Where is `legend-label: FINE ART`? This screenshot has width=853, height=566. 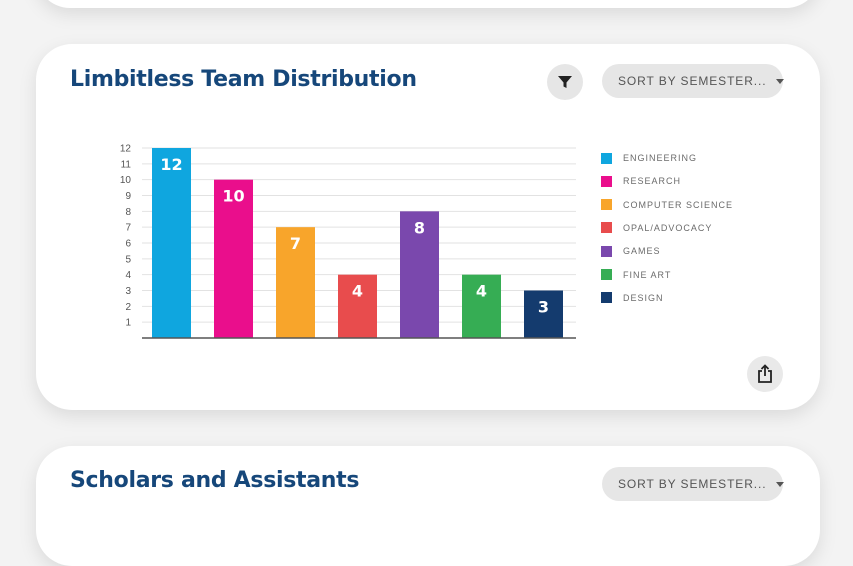
legend-label: FINE ART is located at coordinates (647, 274).